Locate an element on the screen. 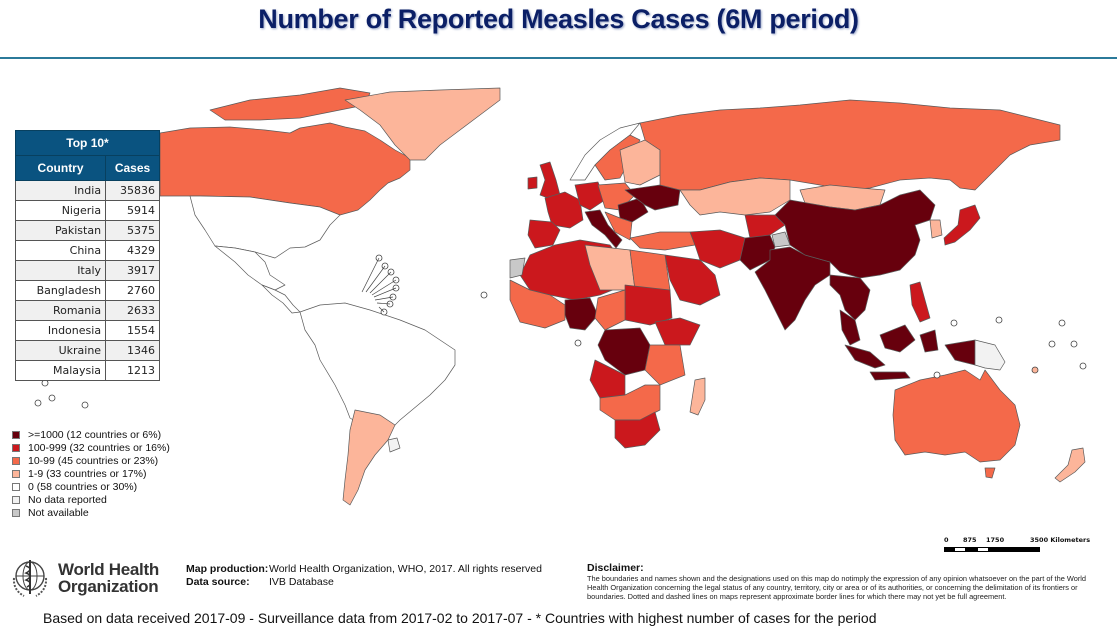 The image size is (1117, 637). table-row: Italy 3917 is located at coordinates (87, 270).